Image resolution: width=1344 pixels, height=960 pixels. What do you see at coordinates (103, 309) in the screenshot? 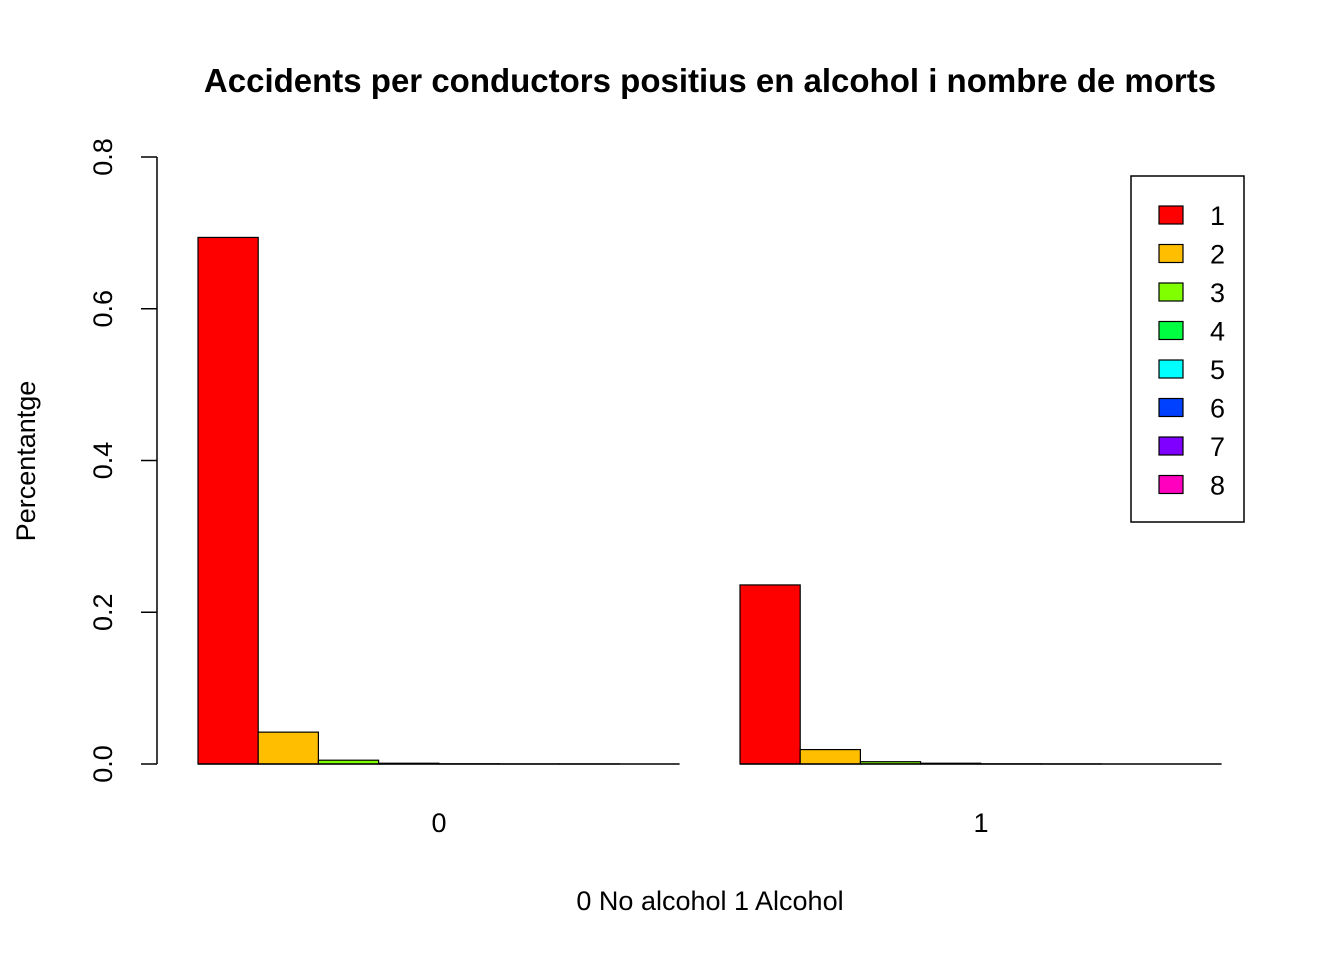
I see `y-tick-label: 0.6` at bounding box center [103, 309].